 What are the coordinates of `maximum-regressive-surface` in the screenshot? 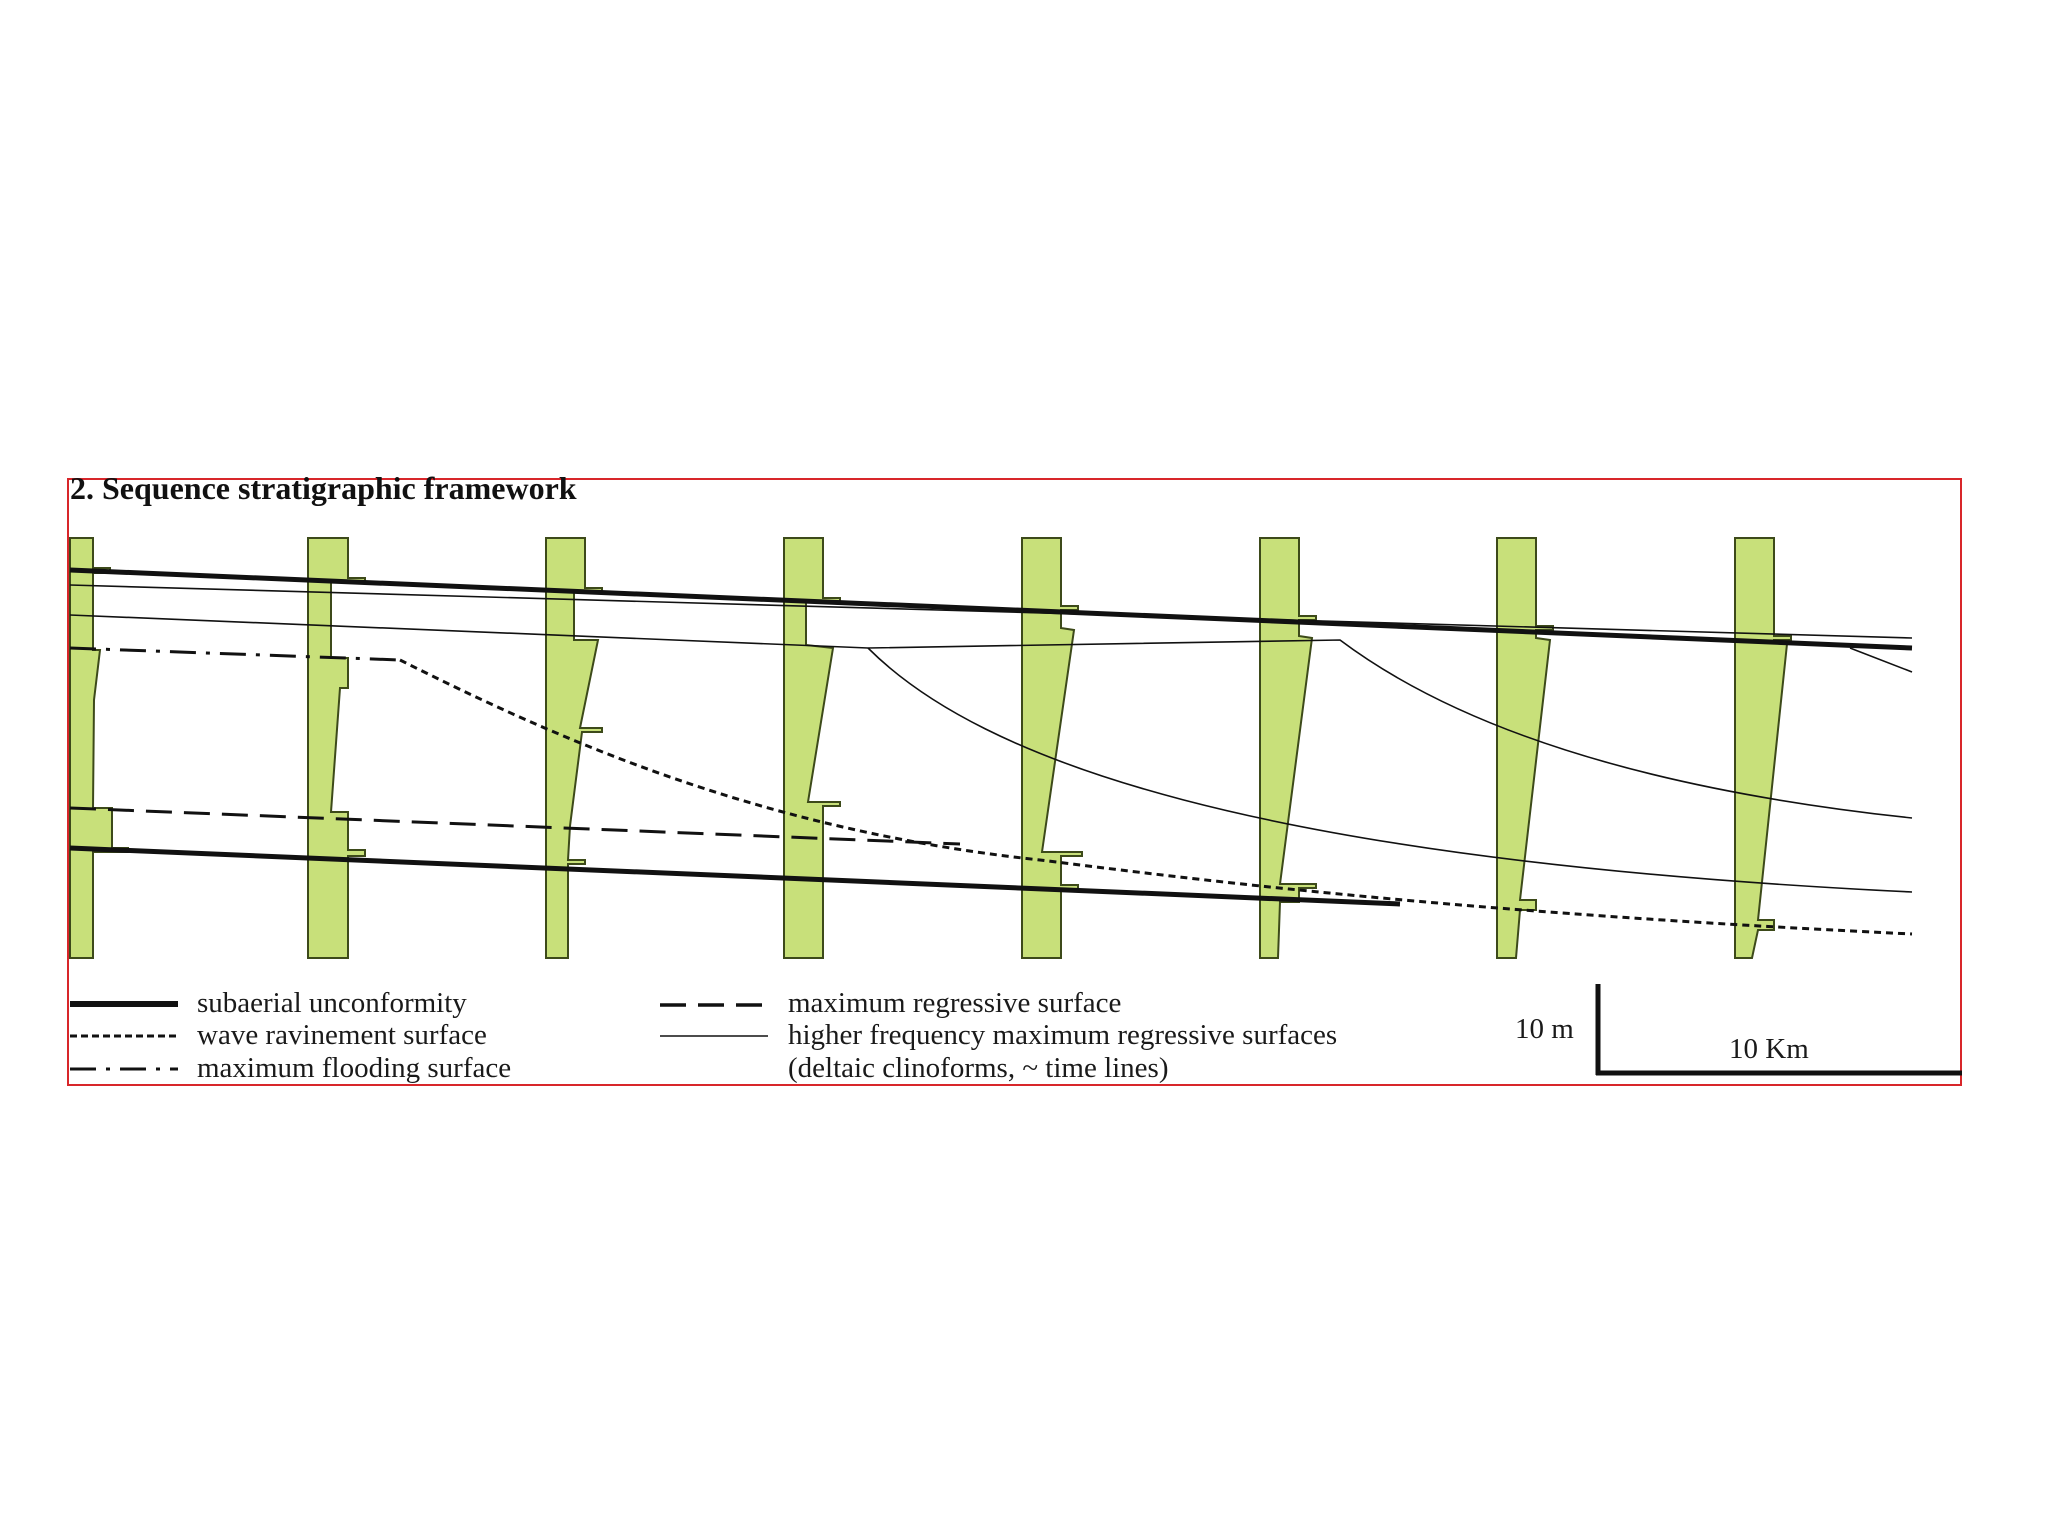 It's located at (515, 826).